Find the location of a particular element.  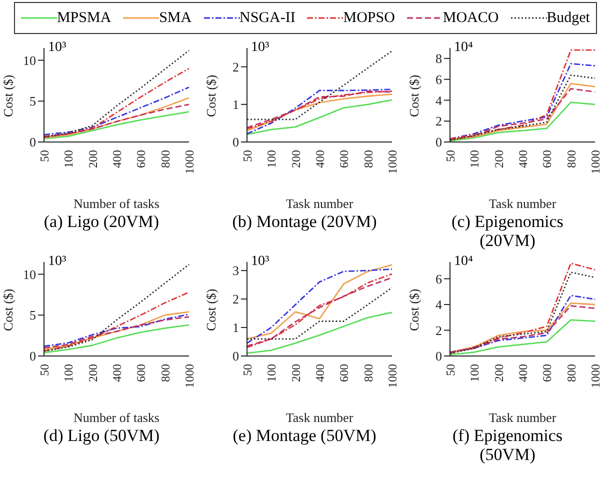

text: (b) Montage (20VM) is located at coordinates (304, 221).